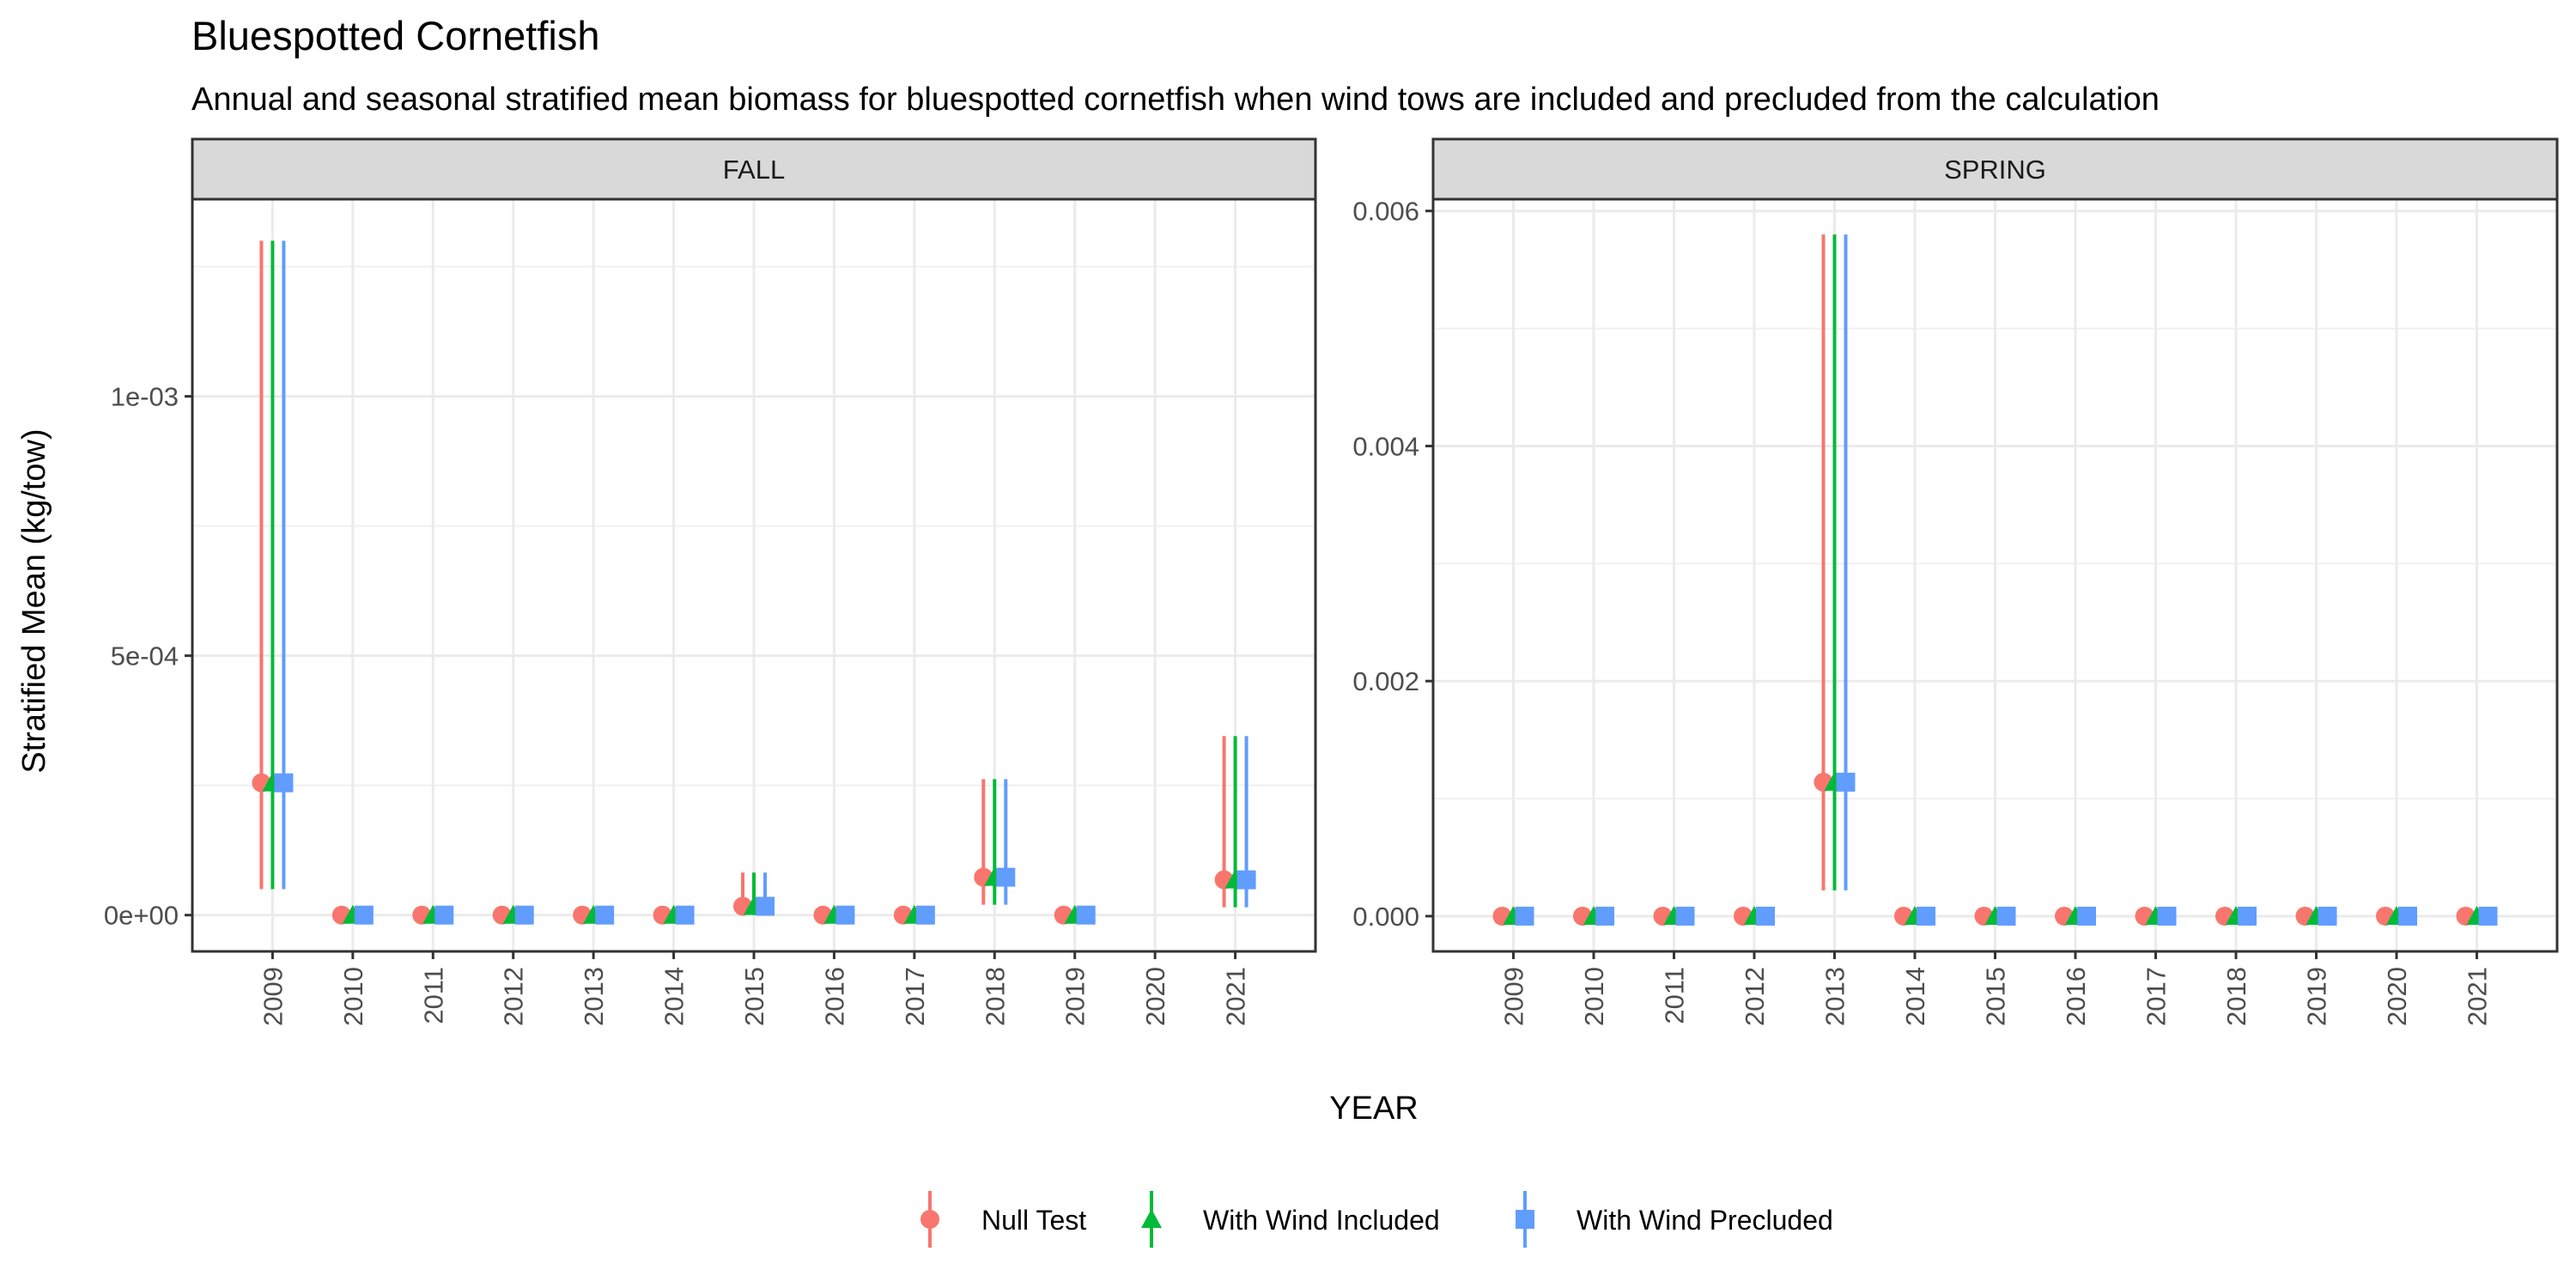 Image resolution: width=2576 pixels, height=1288 pixels. I want to click on legend-item: Null Test, so click(1003, 1219).